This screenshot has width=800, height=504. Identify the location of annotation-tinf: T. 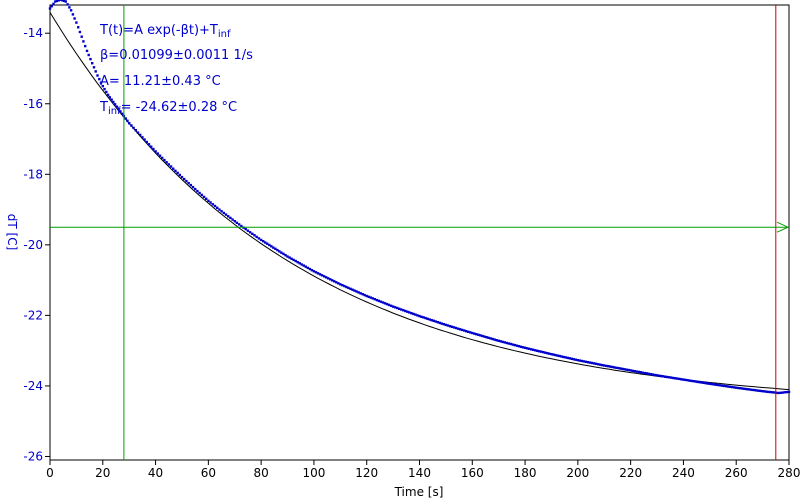
(103, 107).